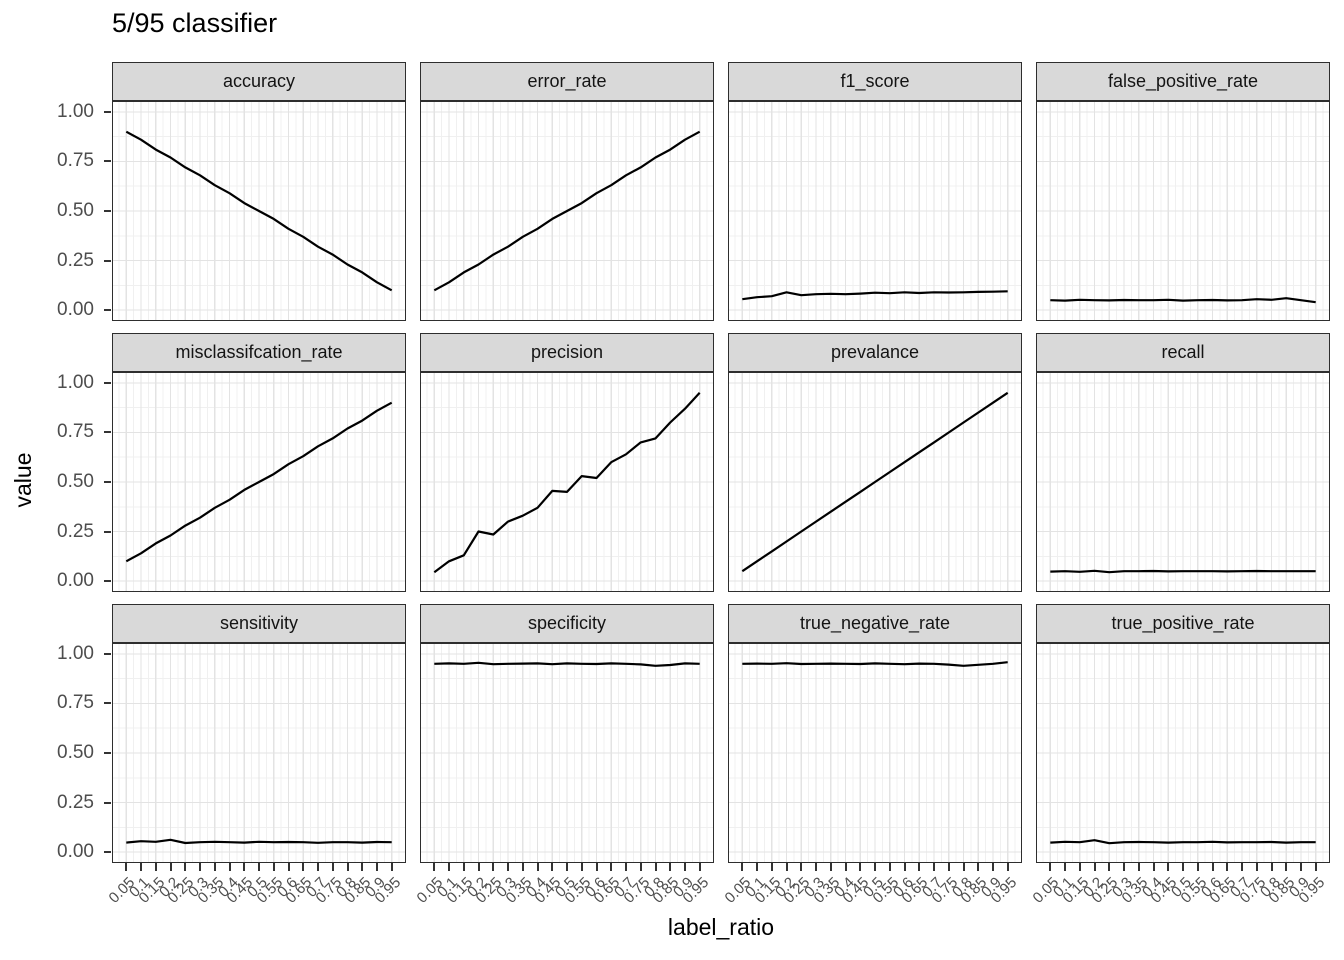 The height and width of the screenshot is (960, 1344). I want to click on facet-strip: prevalance, so click(875, 352).